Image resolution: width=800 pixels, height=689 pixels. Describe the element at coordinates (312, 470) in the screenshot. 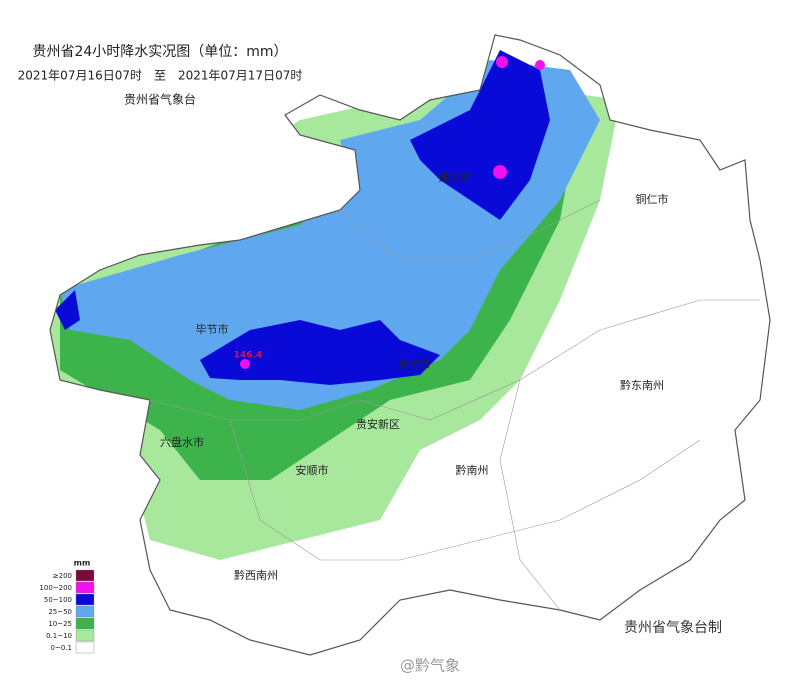

I see `city-label: 安顺市` at that location.